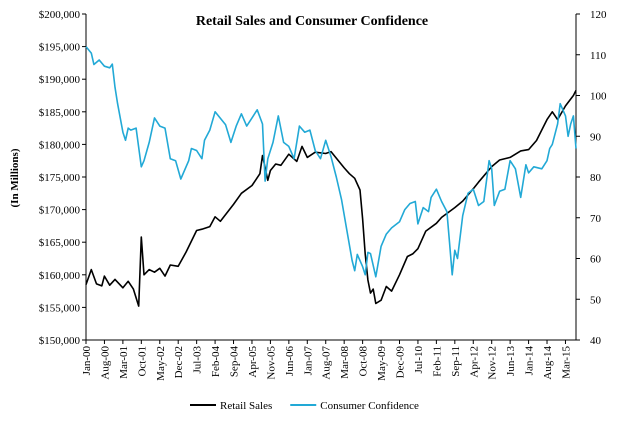 This screenshot has height=434, width=624. I want to click on x-tick-label: Mar-15, so click(566, 362).